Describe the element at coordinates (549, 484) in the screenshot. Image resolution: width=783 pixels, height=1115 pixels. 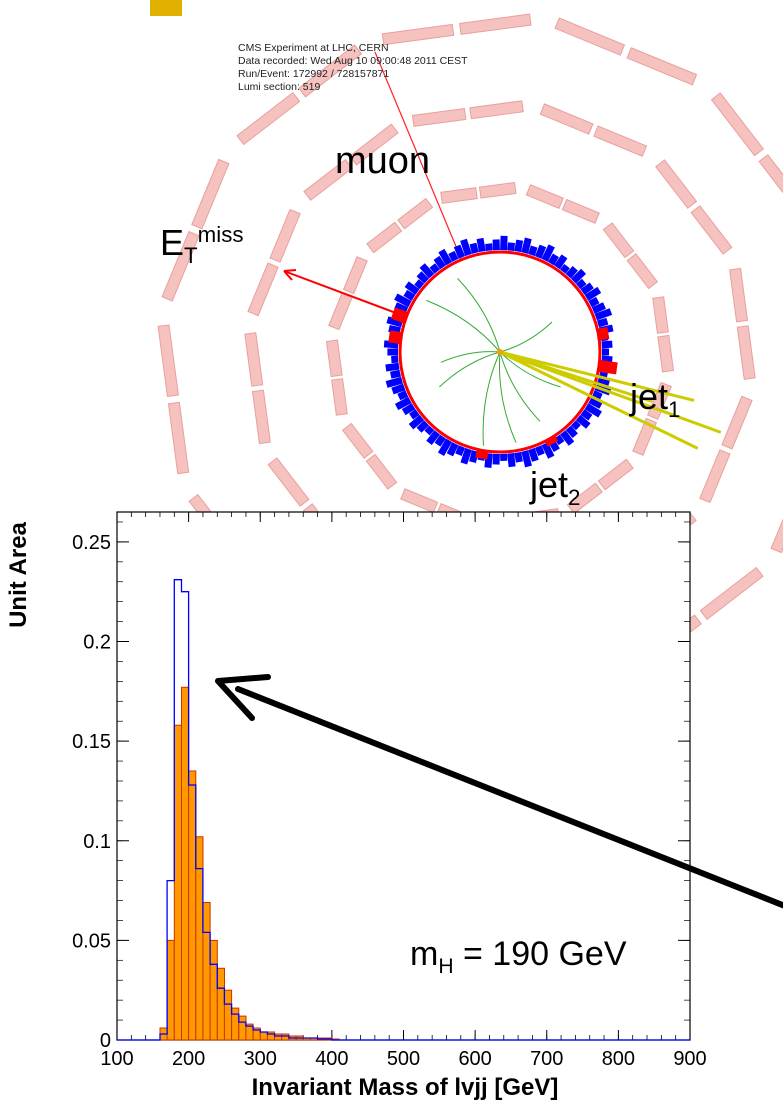
I see `jet2-label-base: jet` at that location.